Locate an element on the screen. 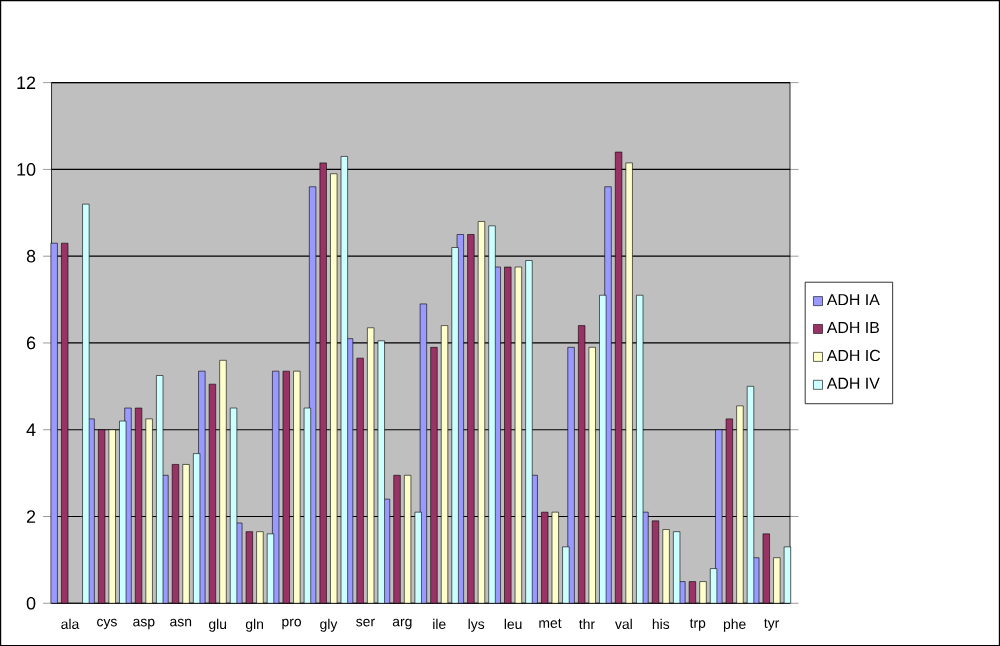 This screenshot has height=646, width=1000. y-tick-label: 2 is located at coordinates (31, 516).